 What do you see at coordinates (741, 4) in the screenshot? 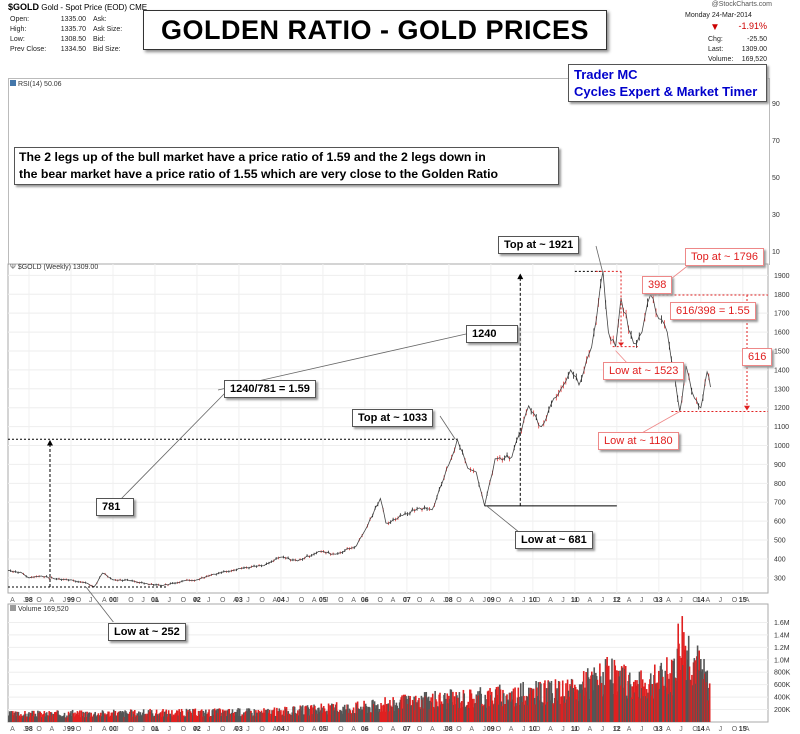
I see `source-label: @StockCharts.com` at bounding box center [741, 4].